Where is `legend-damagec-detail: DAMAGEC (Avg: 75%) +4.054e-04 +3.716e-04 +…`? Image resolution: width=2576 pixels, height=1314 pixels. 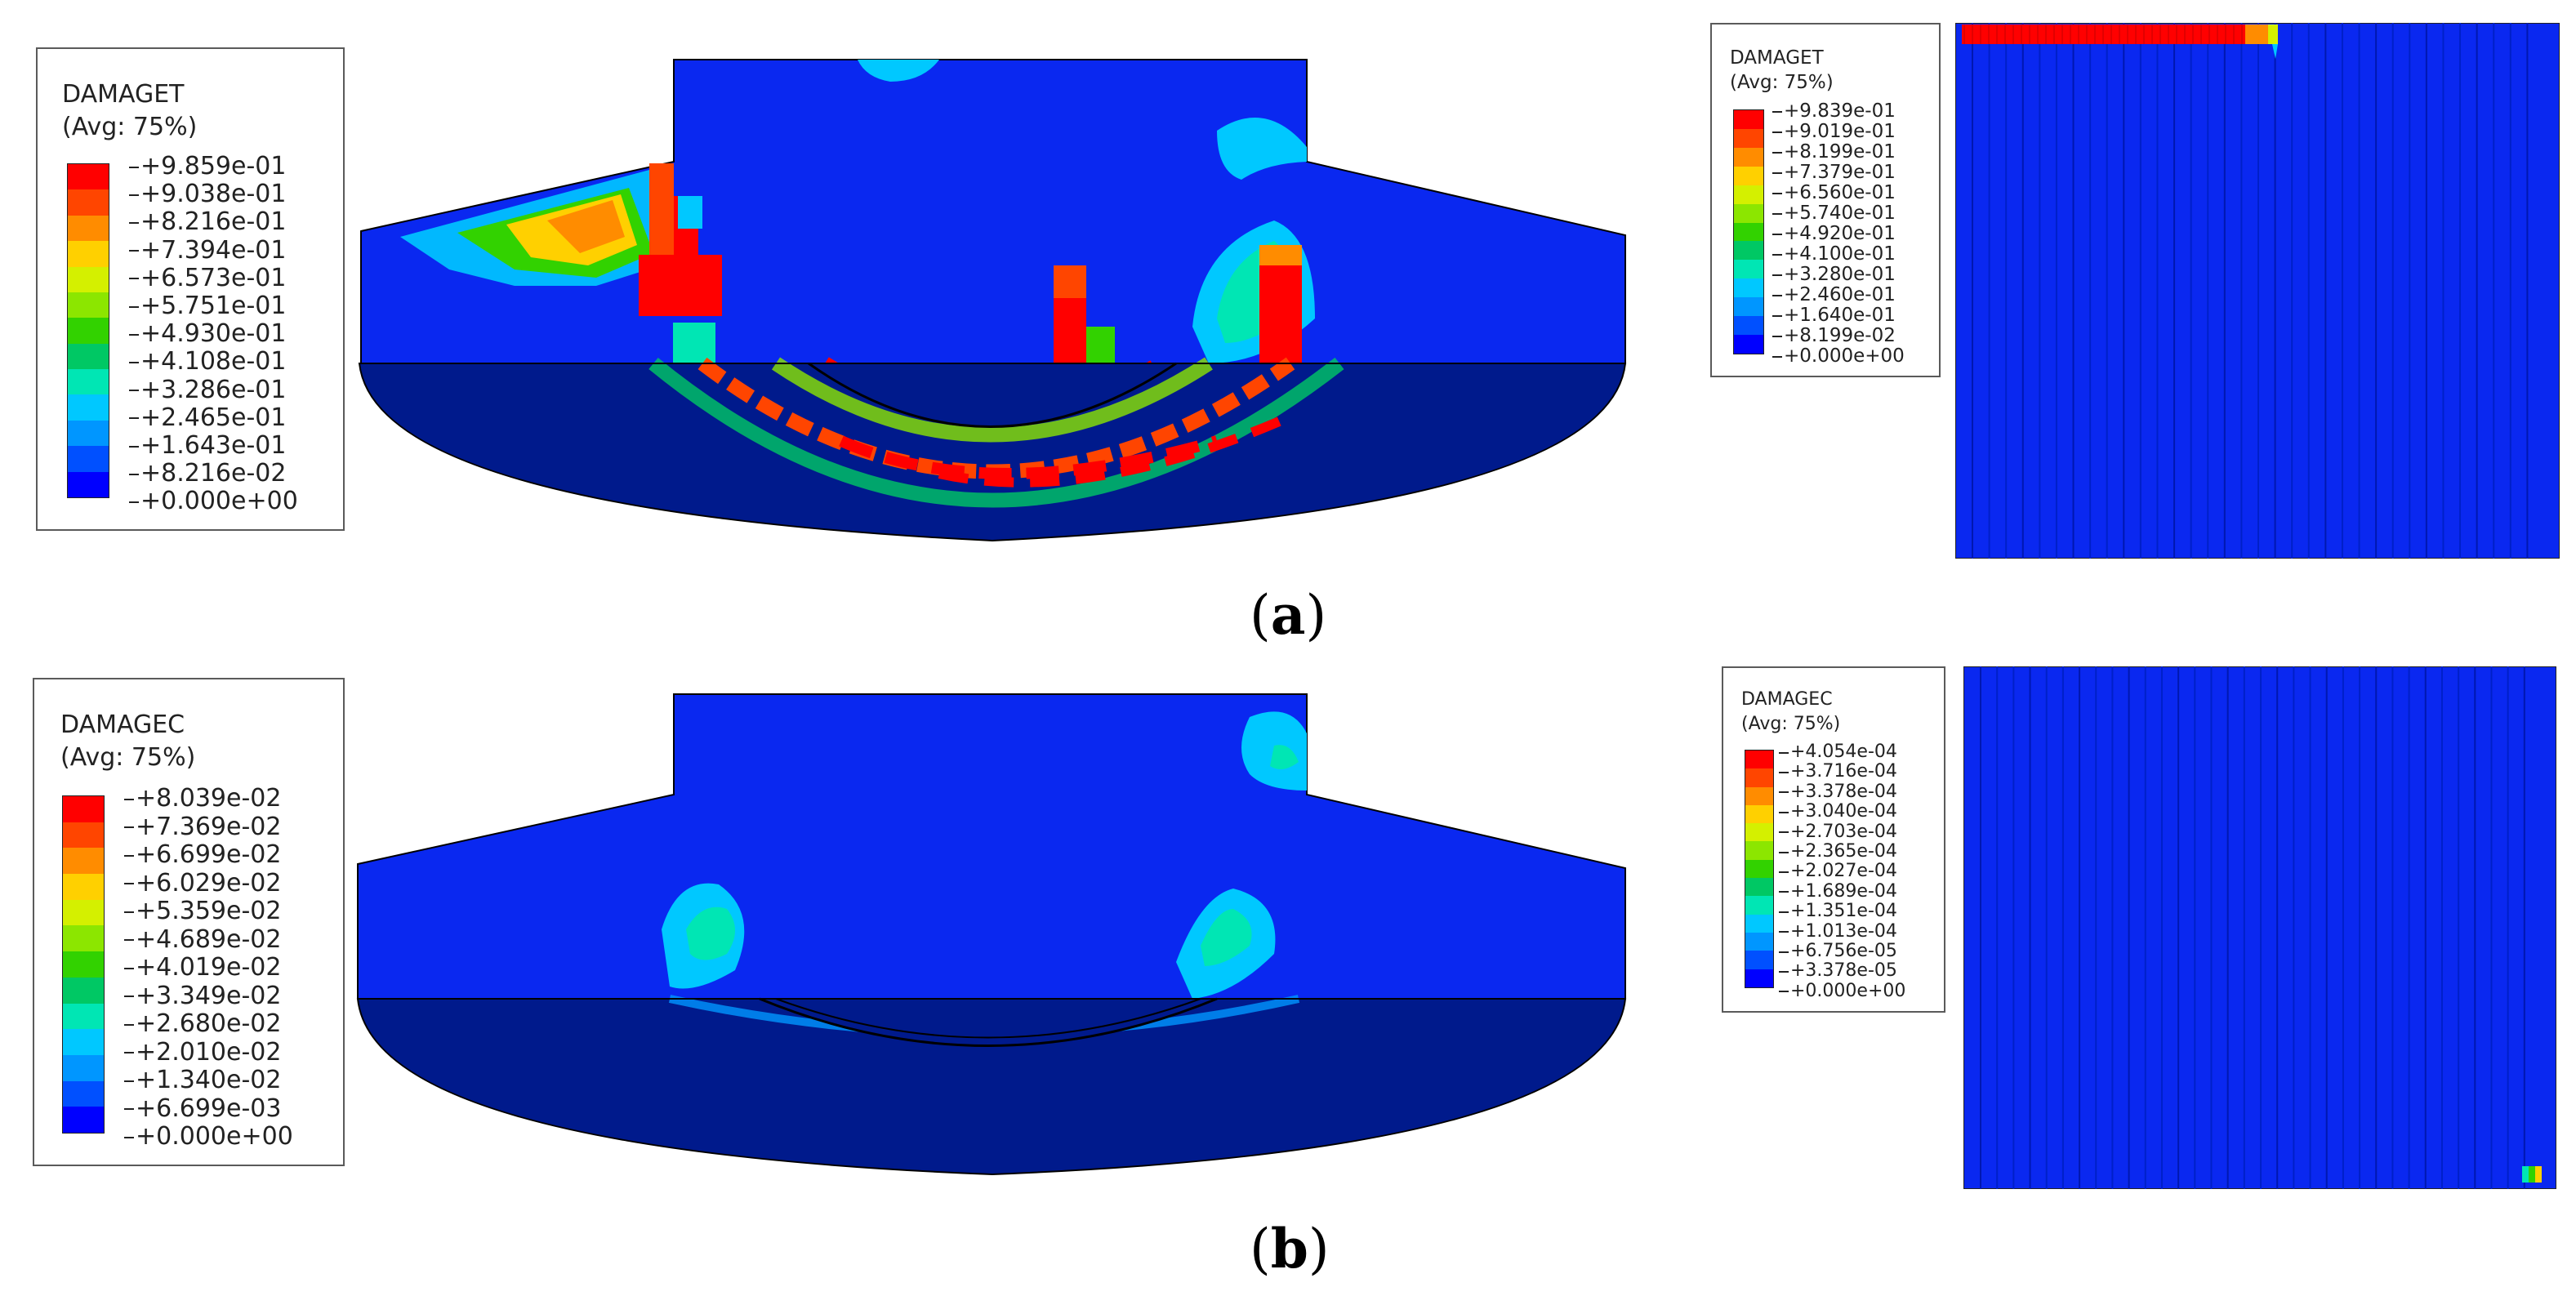
legend-damagec-detail: DAMAGEC (Avg: 75%) +4.054e-04 +3.716e-04 +… is located at coordinates (1833, 839).